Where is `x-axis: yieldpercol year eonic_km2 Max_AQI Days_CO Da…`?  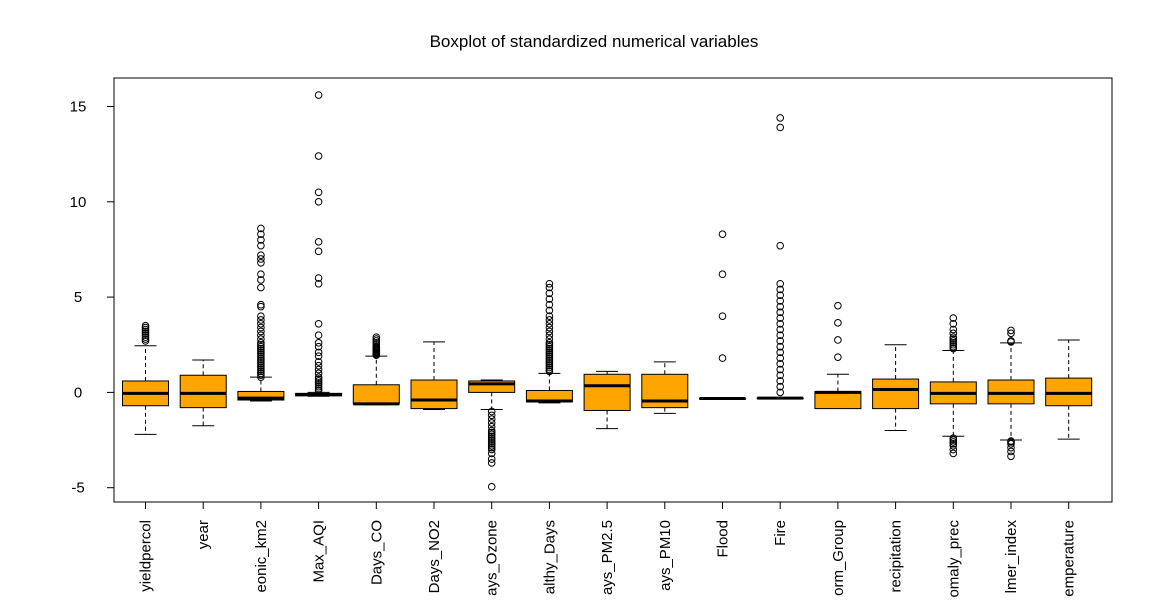
x-axis: yieldpercol year eonic_km2 Max_AQI Days_CO Da… is located at coordinates (608, 549).